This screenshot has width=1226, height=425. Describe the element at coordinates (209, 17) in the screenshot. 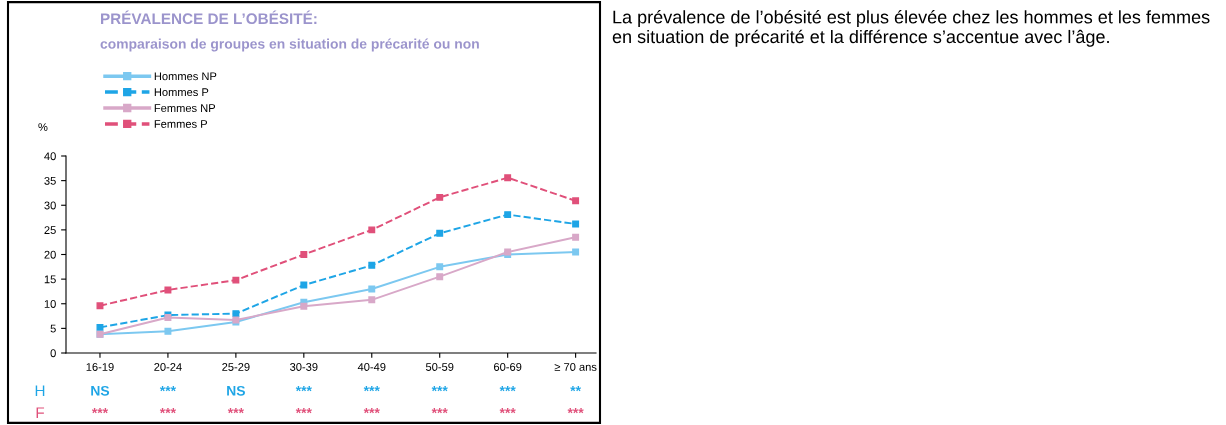

I see `chart-title: PRÉVALENCE DE L’OBÉSITÉ:` at that location.